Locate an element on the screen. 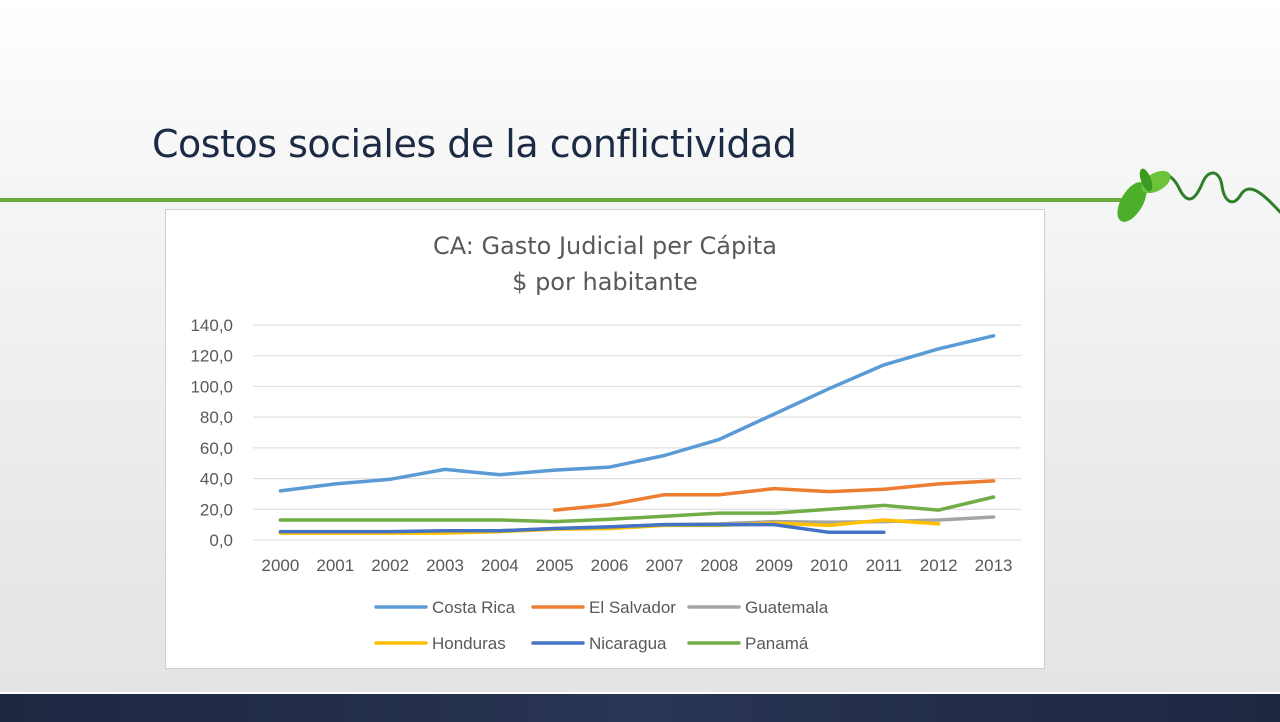 The height and width of the screenshot is (722, 1280). x-tick-label: 2011 is located at coordinates (884, 565).